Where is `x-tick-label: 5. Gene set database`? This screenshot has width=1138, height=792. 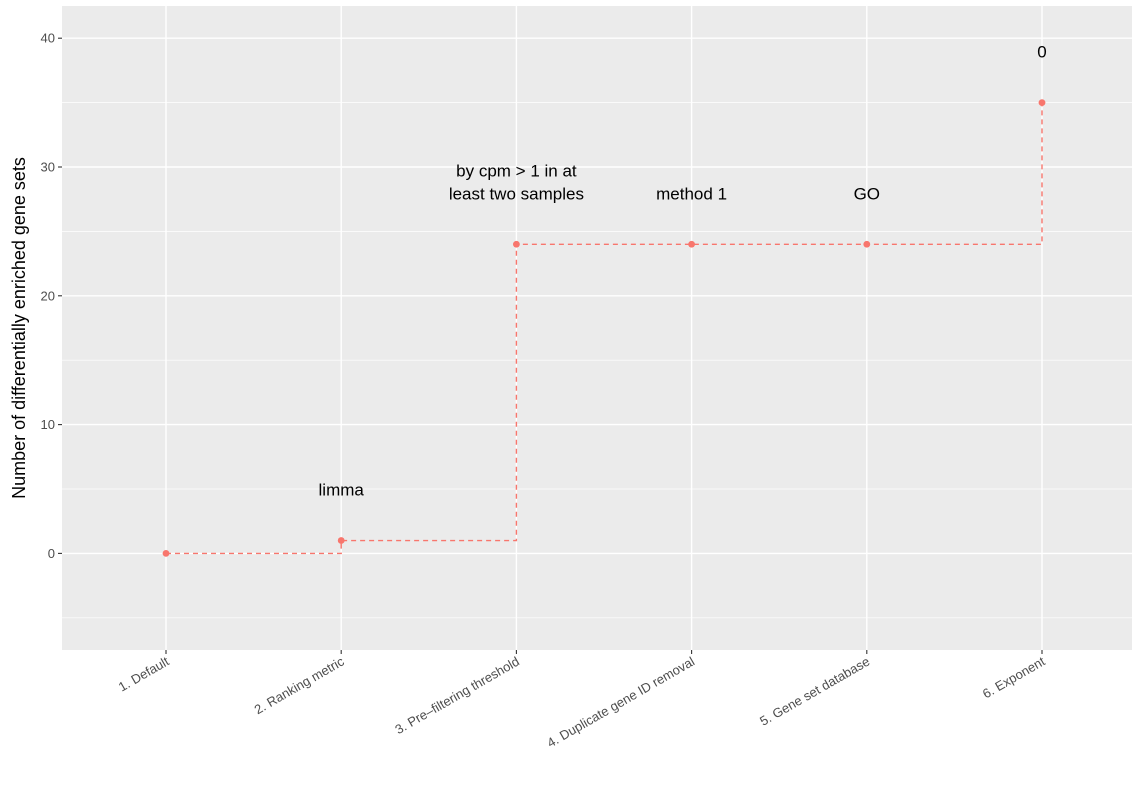
x-tick-label: 5. Gene set database is located at coordinates (814, 691).